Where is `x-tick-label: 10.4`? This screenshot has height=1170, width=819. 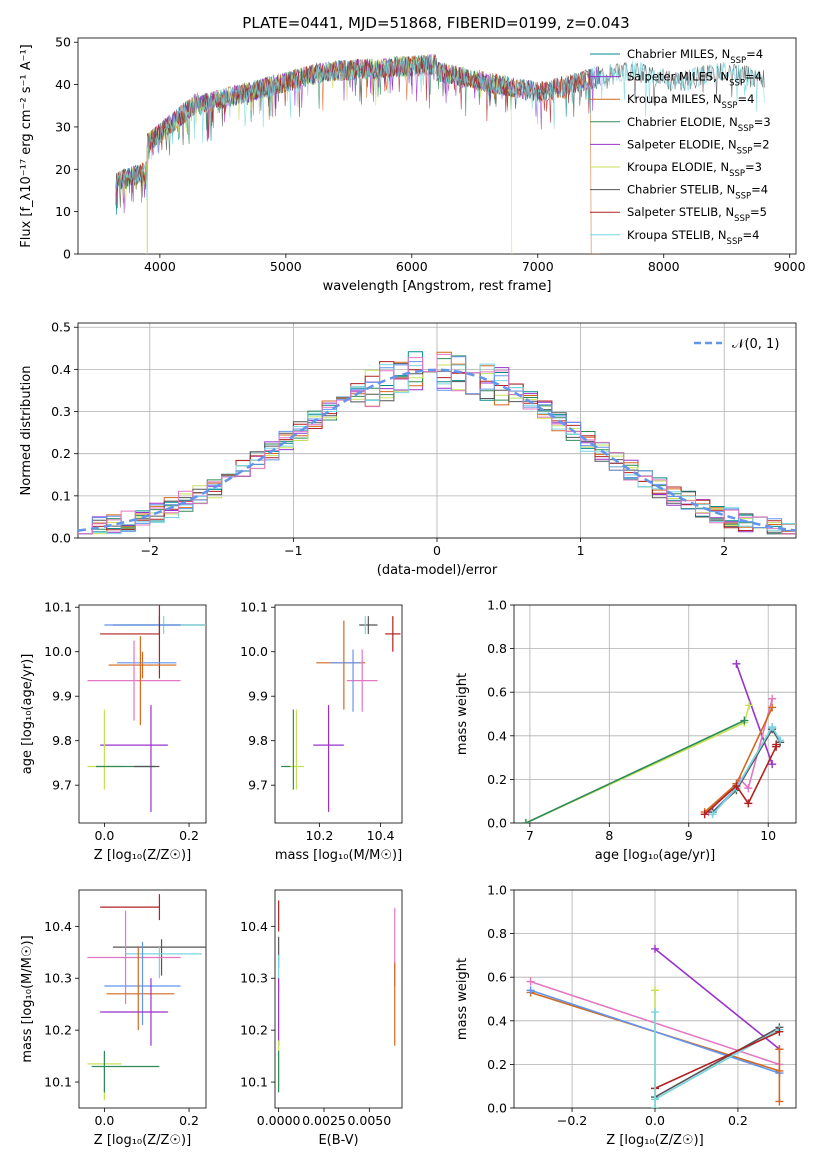 x-tick-label: 10.4 is located at coordinates (381, 835).